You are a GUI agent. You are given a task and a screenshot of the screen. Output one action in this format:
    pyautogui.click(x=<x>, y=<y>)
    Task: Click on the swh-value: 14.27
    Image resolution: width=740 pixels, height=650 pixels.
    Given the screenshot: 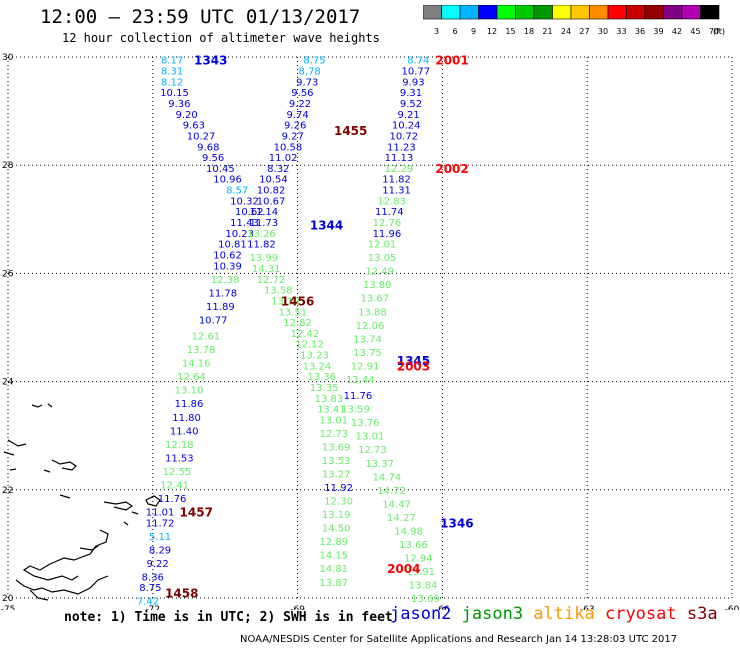 What is the action you would take?
    pyautogui.click(x=401, y=518)
    